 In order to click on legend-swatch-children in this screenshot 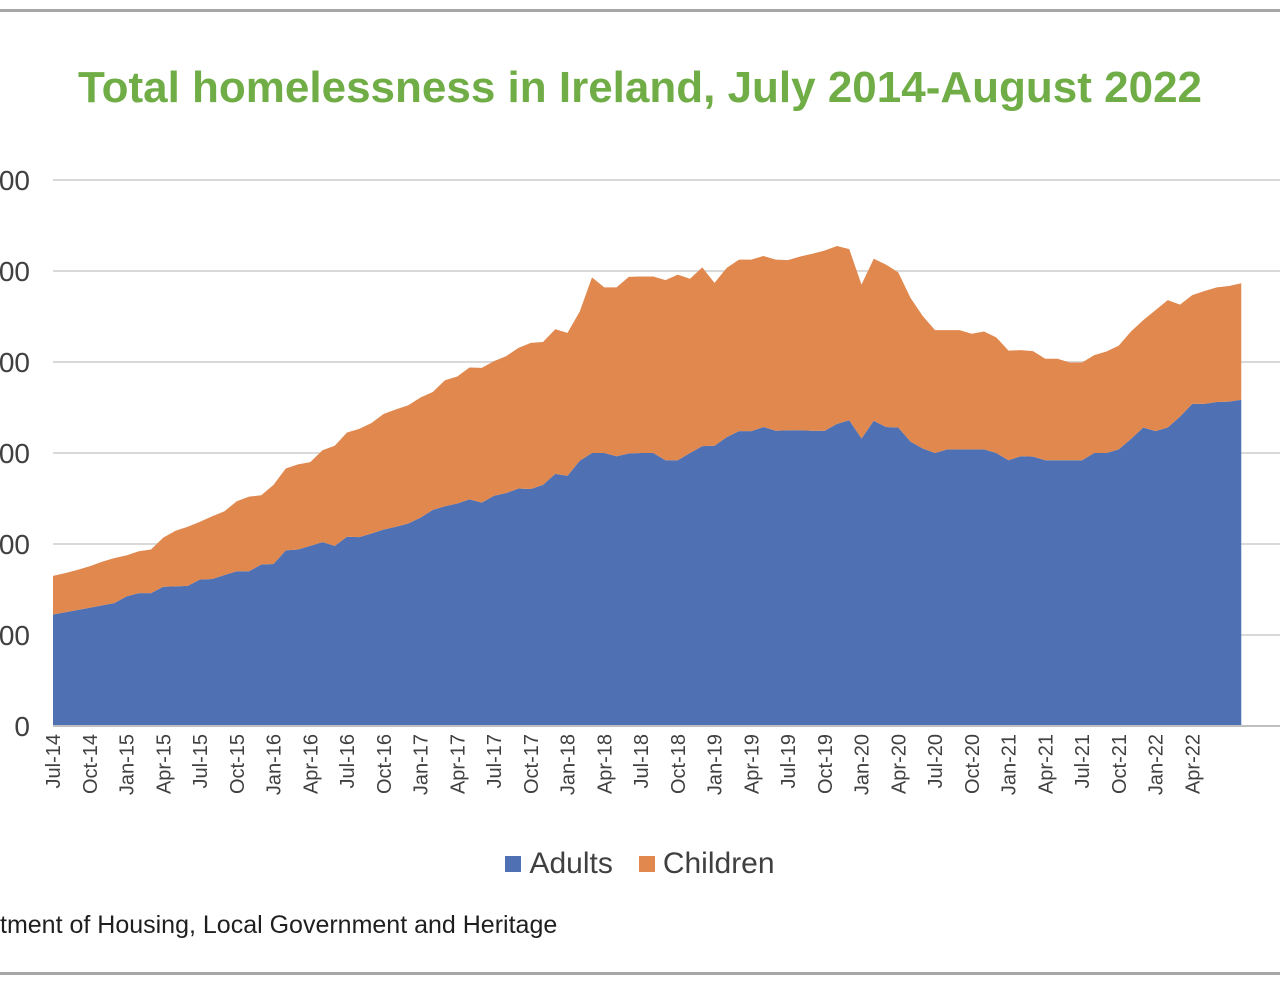, I will do `click(646, 864)`.